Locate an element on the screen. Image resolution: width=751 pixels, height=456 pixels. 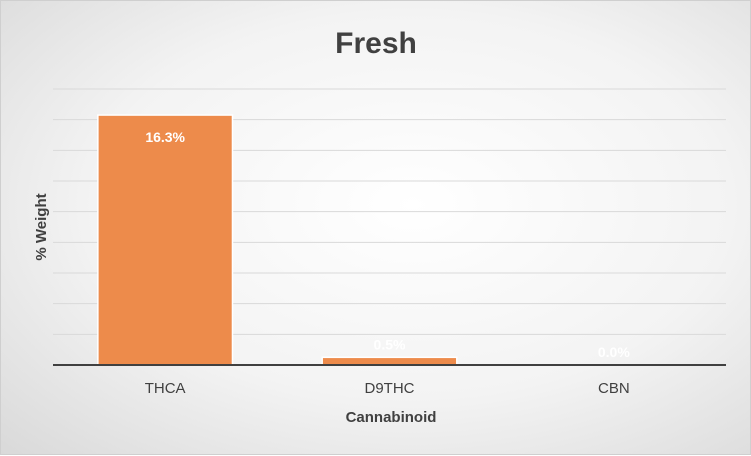
bar-thca is located at coordinates (165, 240).